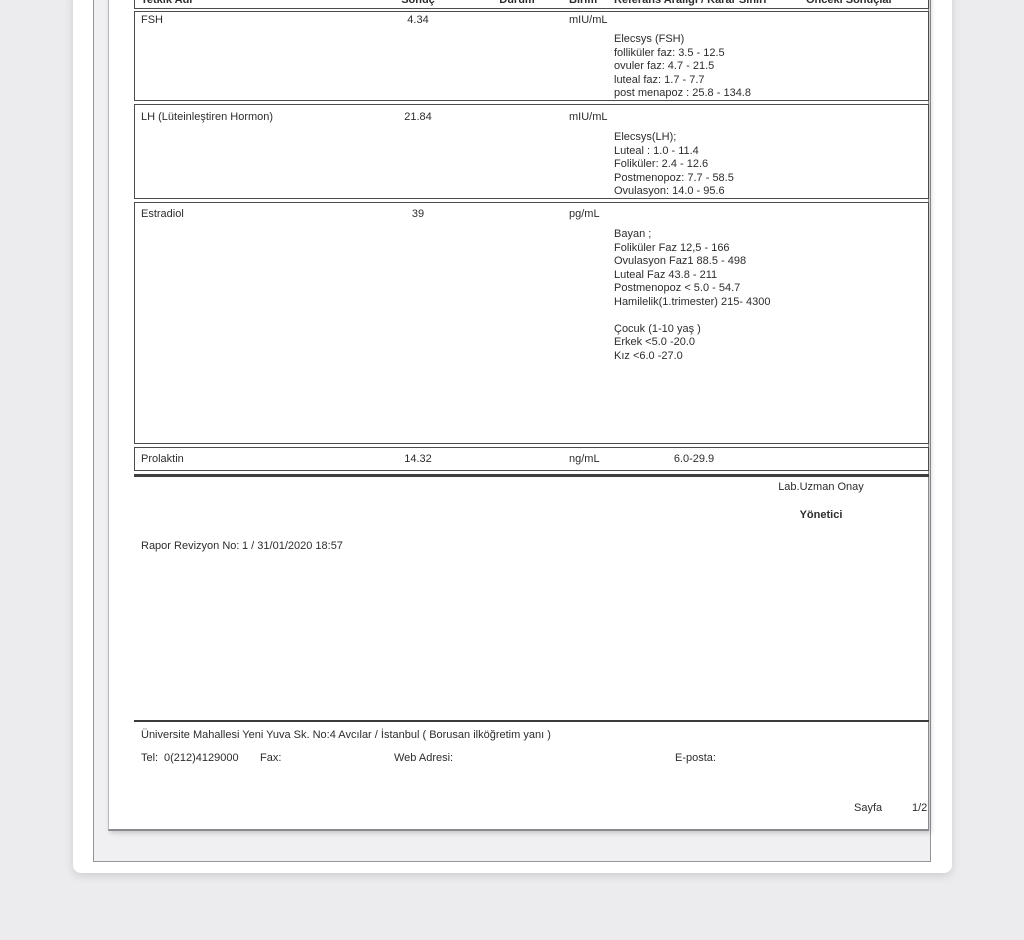 The height and width of the screenshot is (940, 1024). I want to click on test-name: Estradiol, so click(162, 214).